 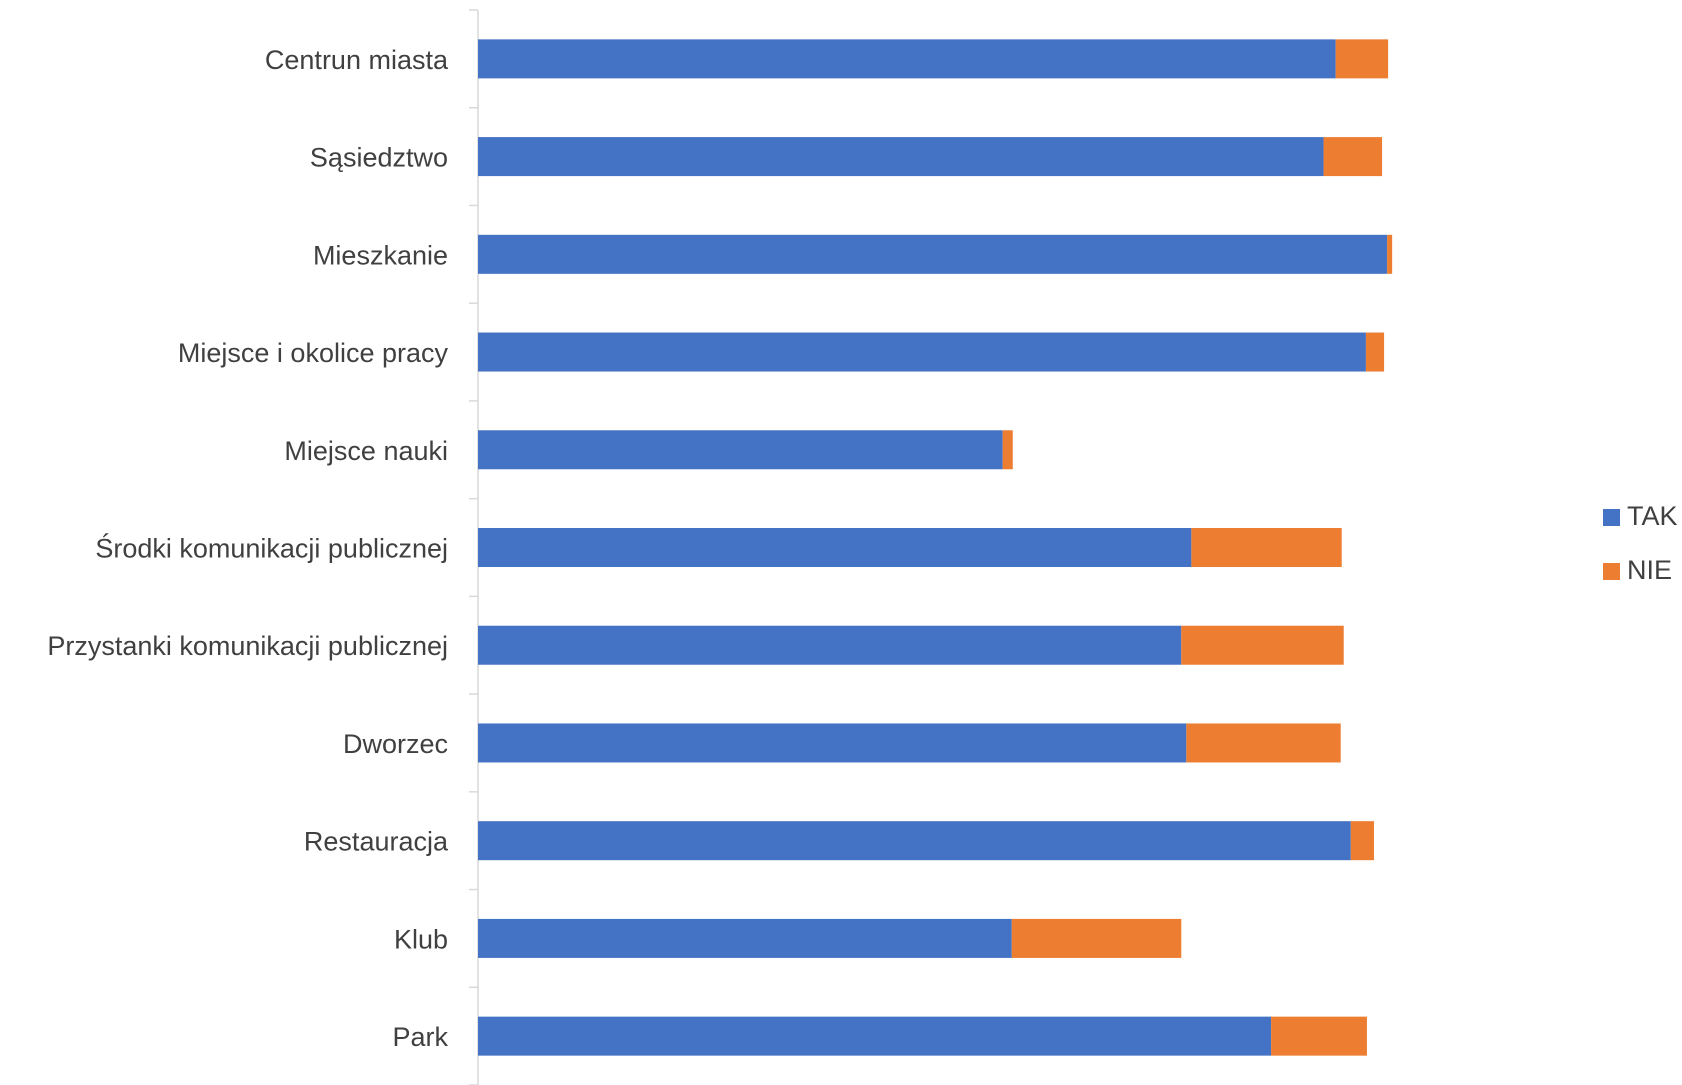 I want to click on category-label: Restauracja, so click(x=376, y=842).